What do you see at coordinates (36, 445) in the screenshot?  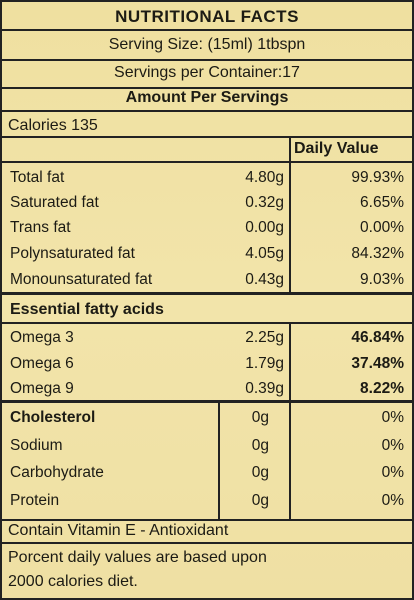 I see `nutrient-name: Sodium` at bounding box center [36, 445].